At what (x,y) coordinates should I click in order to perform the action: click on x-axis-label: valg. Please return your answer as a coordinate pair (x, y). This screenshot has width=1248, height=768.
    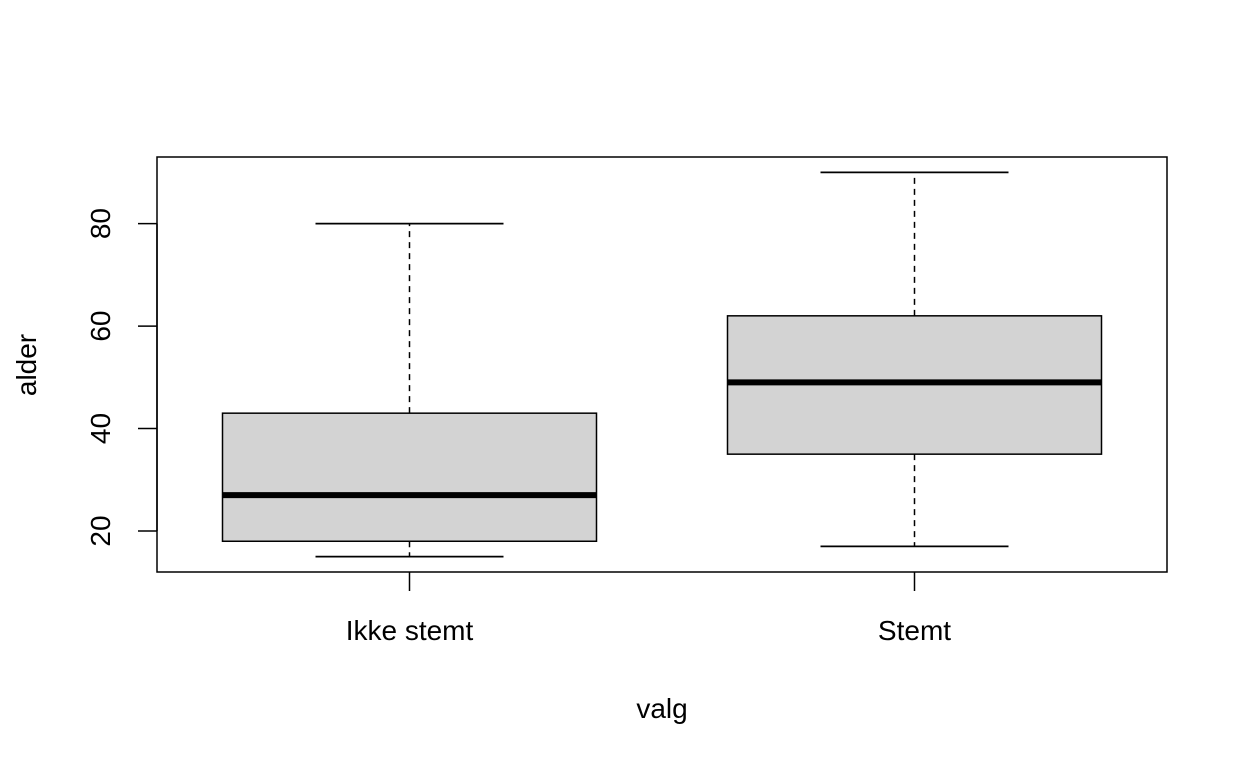
    Looking at the image, I should click on (661, 708).